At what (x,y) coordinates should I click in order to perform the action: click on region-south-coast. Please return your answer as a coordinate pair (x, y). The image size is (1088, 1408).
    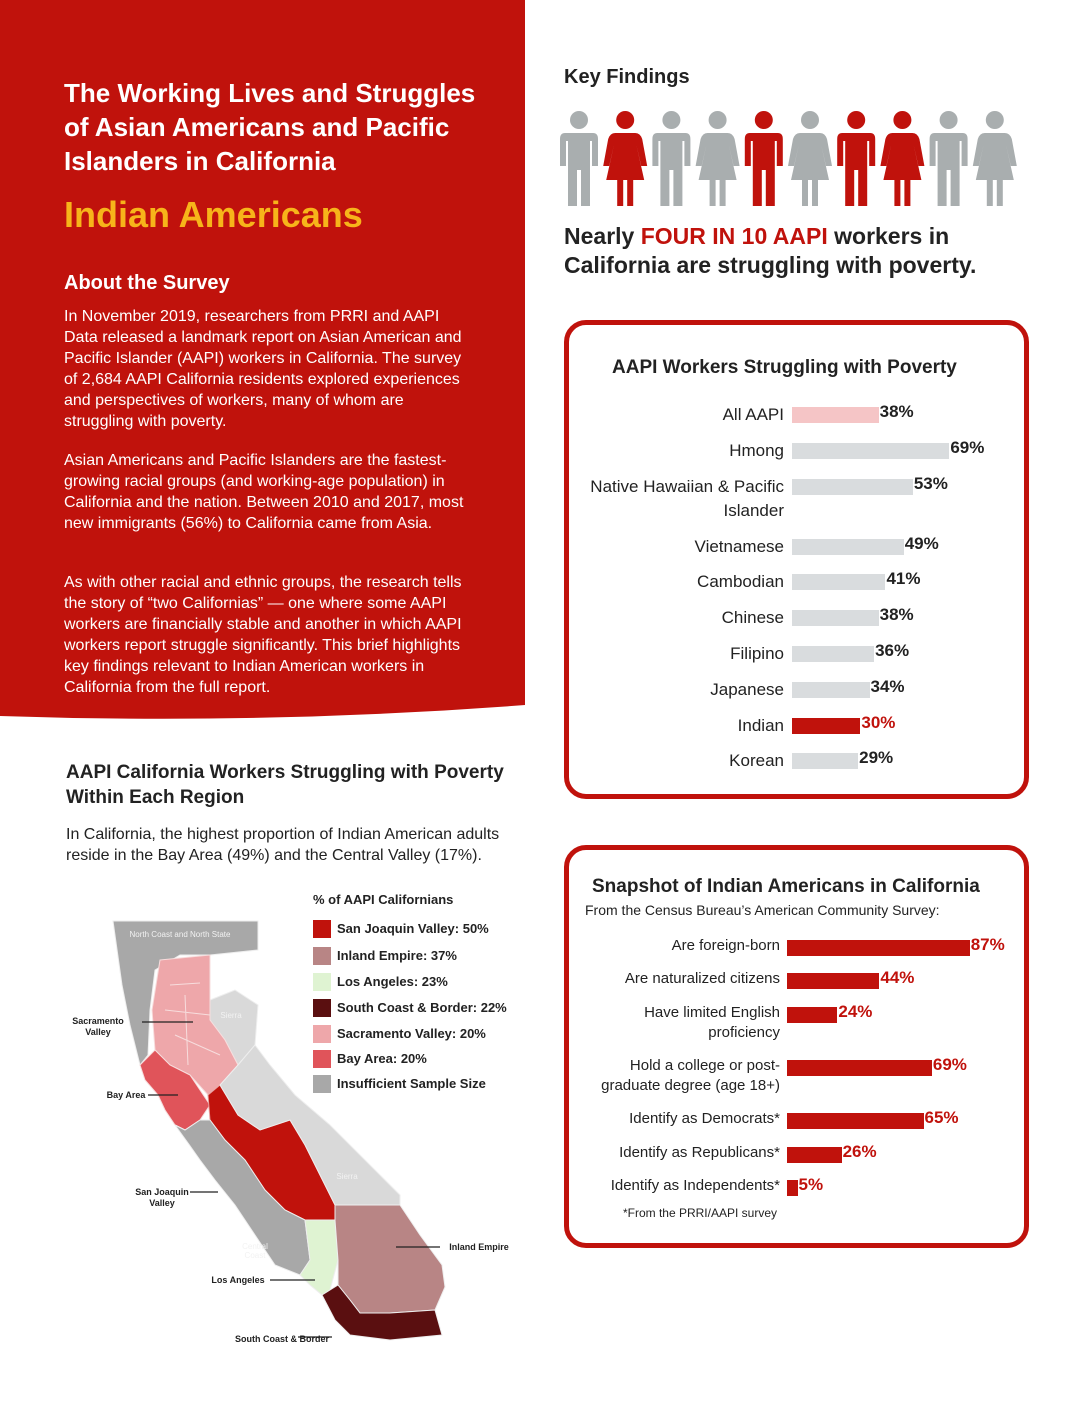
    Looking at the image, I should click on (382, 1312).